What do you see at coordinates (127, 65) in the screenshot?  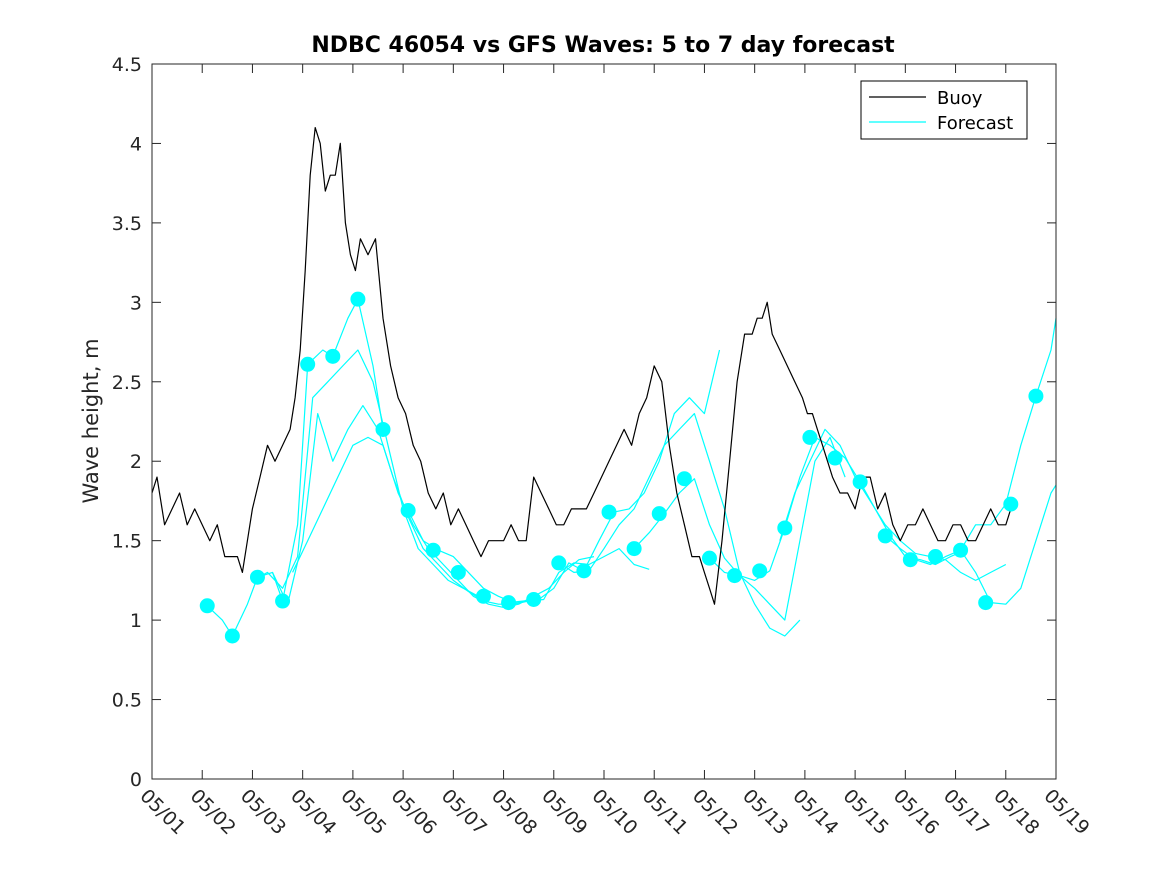 I see `y-tick-label: 4.5` at bounding box center [127, 65].